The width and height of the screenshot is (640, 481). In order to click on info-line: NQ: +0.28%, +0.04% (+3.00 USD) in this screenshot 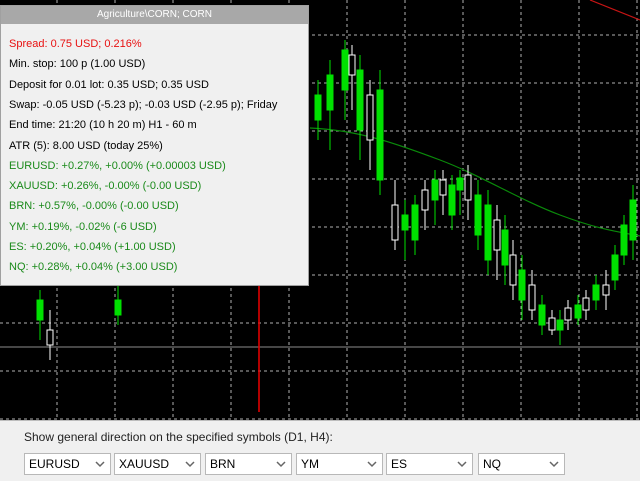, I will do `click(93, 267)`.